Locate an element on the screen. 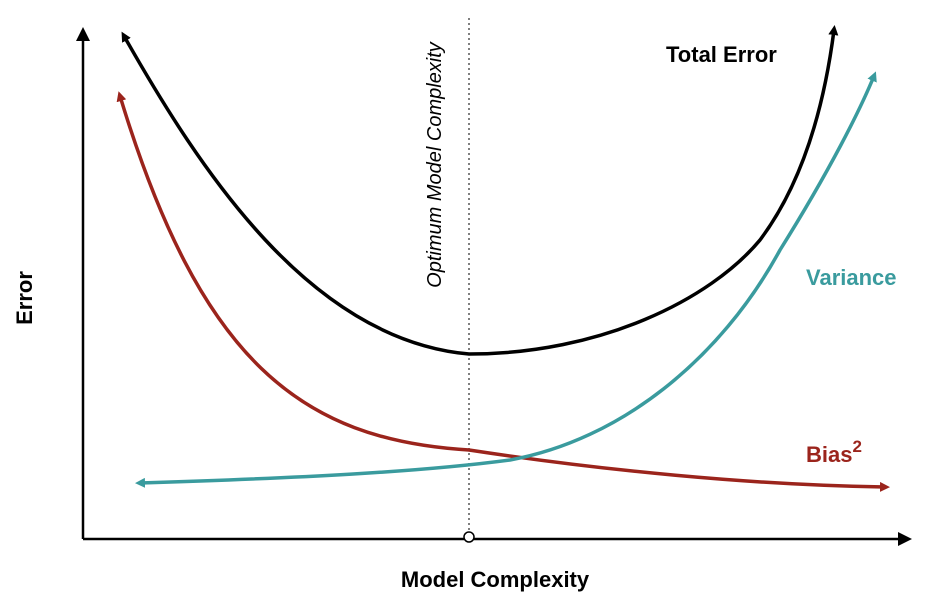  y-axis-label: Error is located at coordinates (24, 298).